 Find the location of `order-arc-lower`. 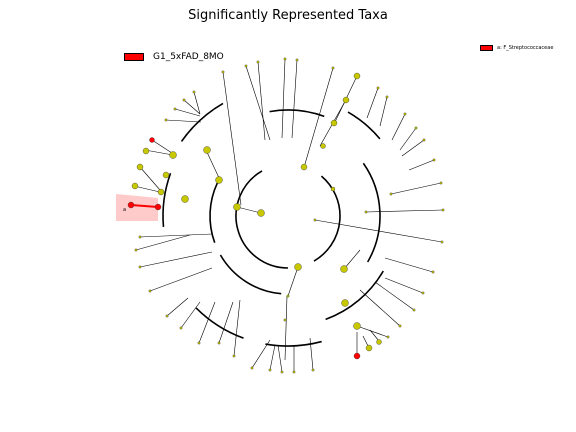

order-arc-lower is located at coordinates (250, 274).